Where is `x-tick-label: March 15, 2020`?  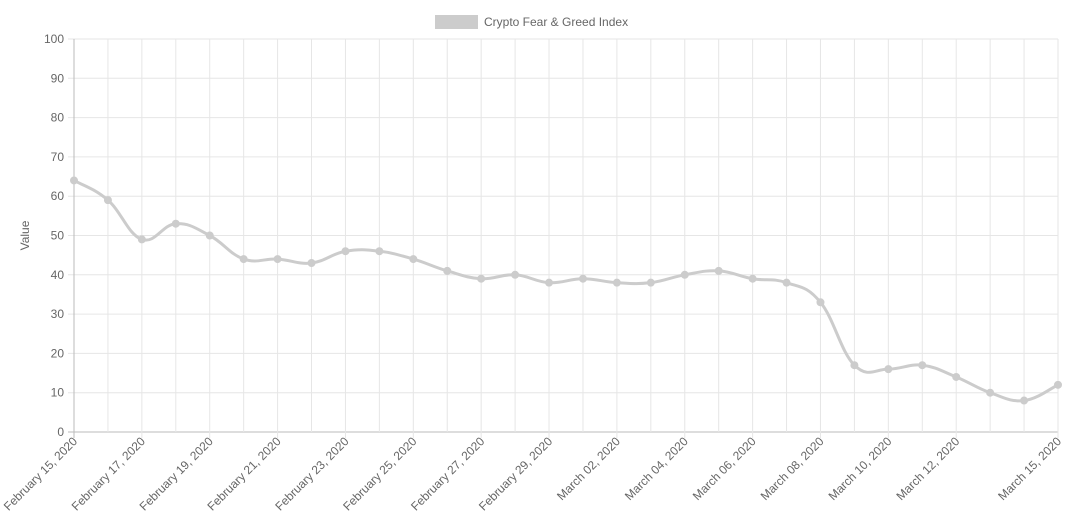
x-tick-label: March 15, 2020 is located at coordinates (1029, 468).